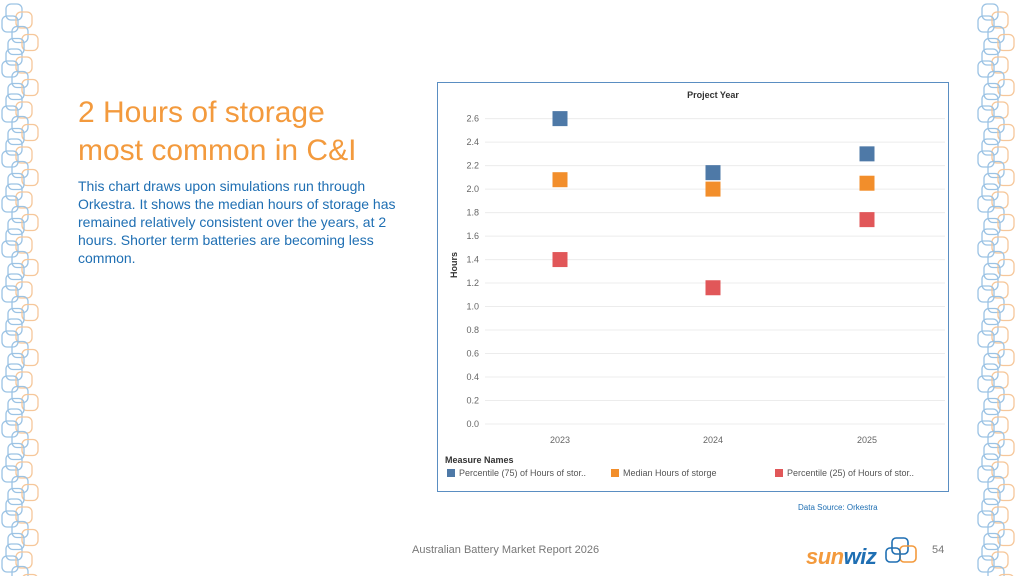 Image resolution: width=1024 pixels, height=576 pixels. What do you see at coordinates (472, 166) in the screenshot?
I see `y-tick-label: 2.2` at bounding box center [472, 166].